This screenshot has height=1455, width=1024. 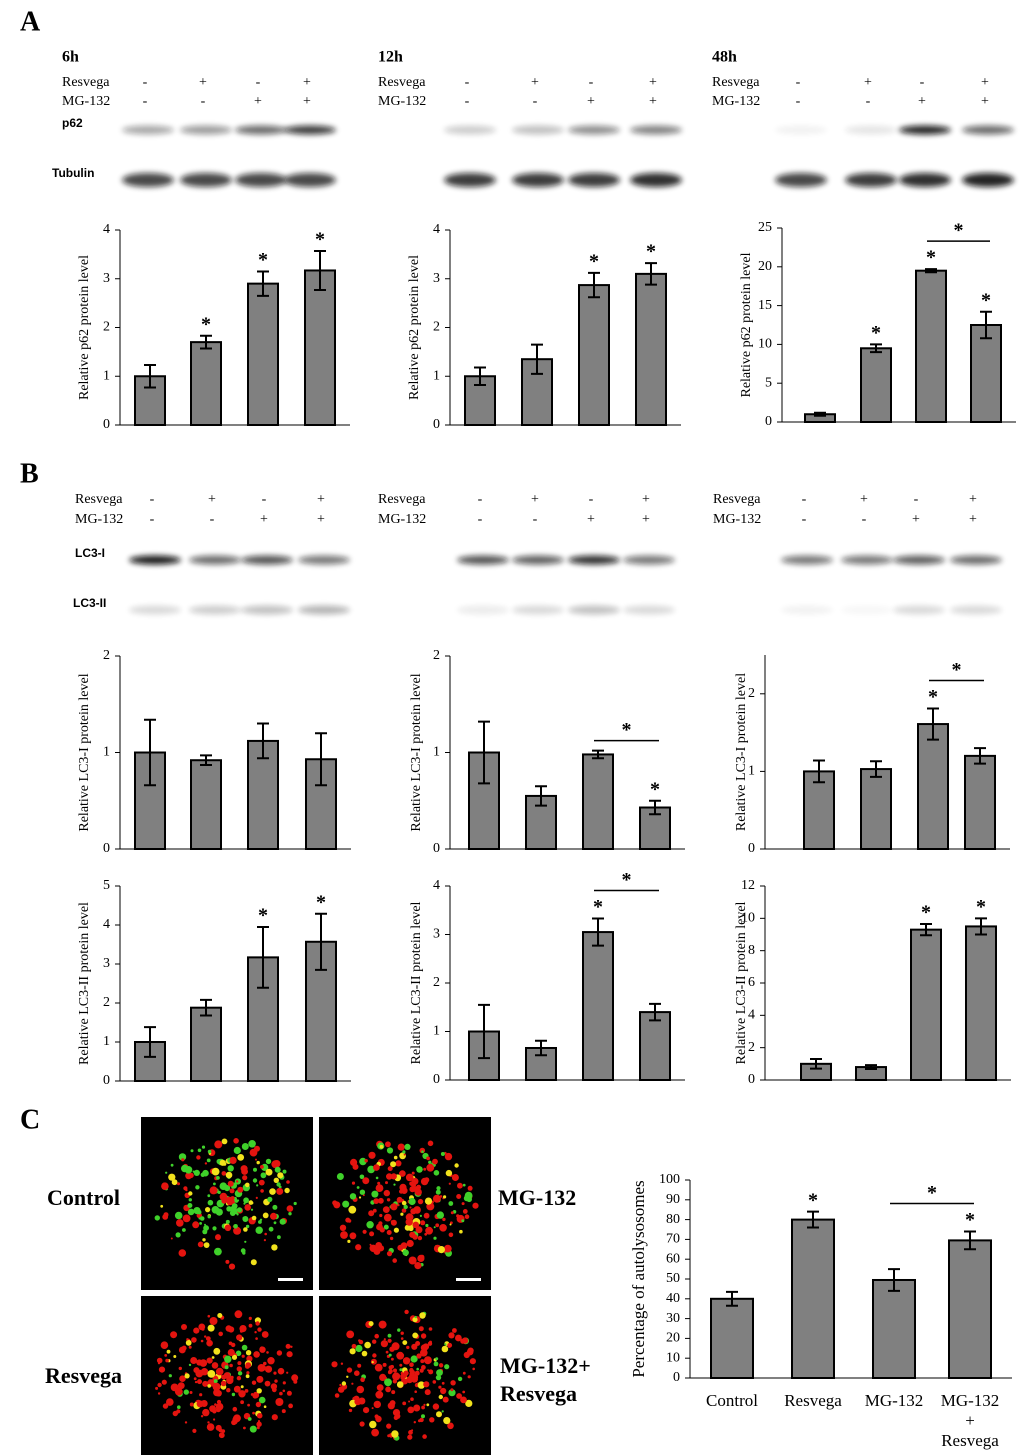 What do you see at coordinates (86, 101) in the screenshot?
I see `treatment-label: MG-132` at bounding box center [86, 101].